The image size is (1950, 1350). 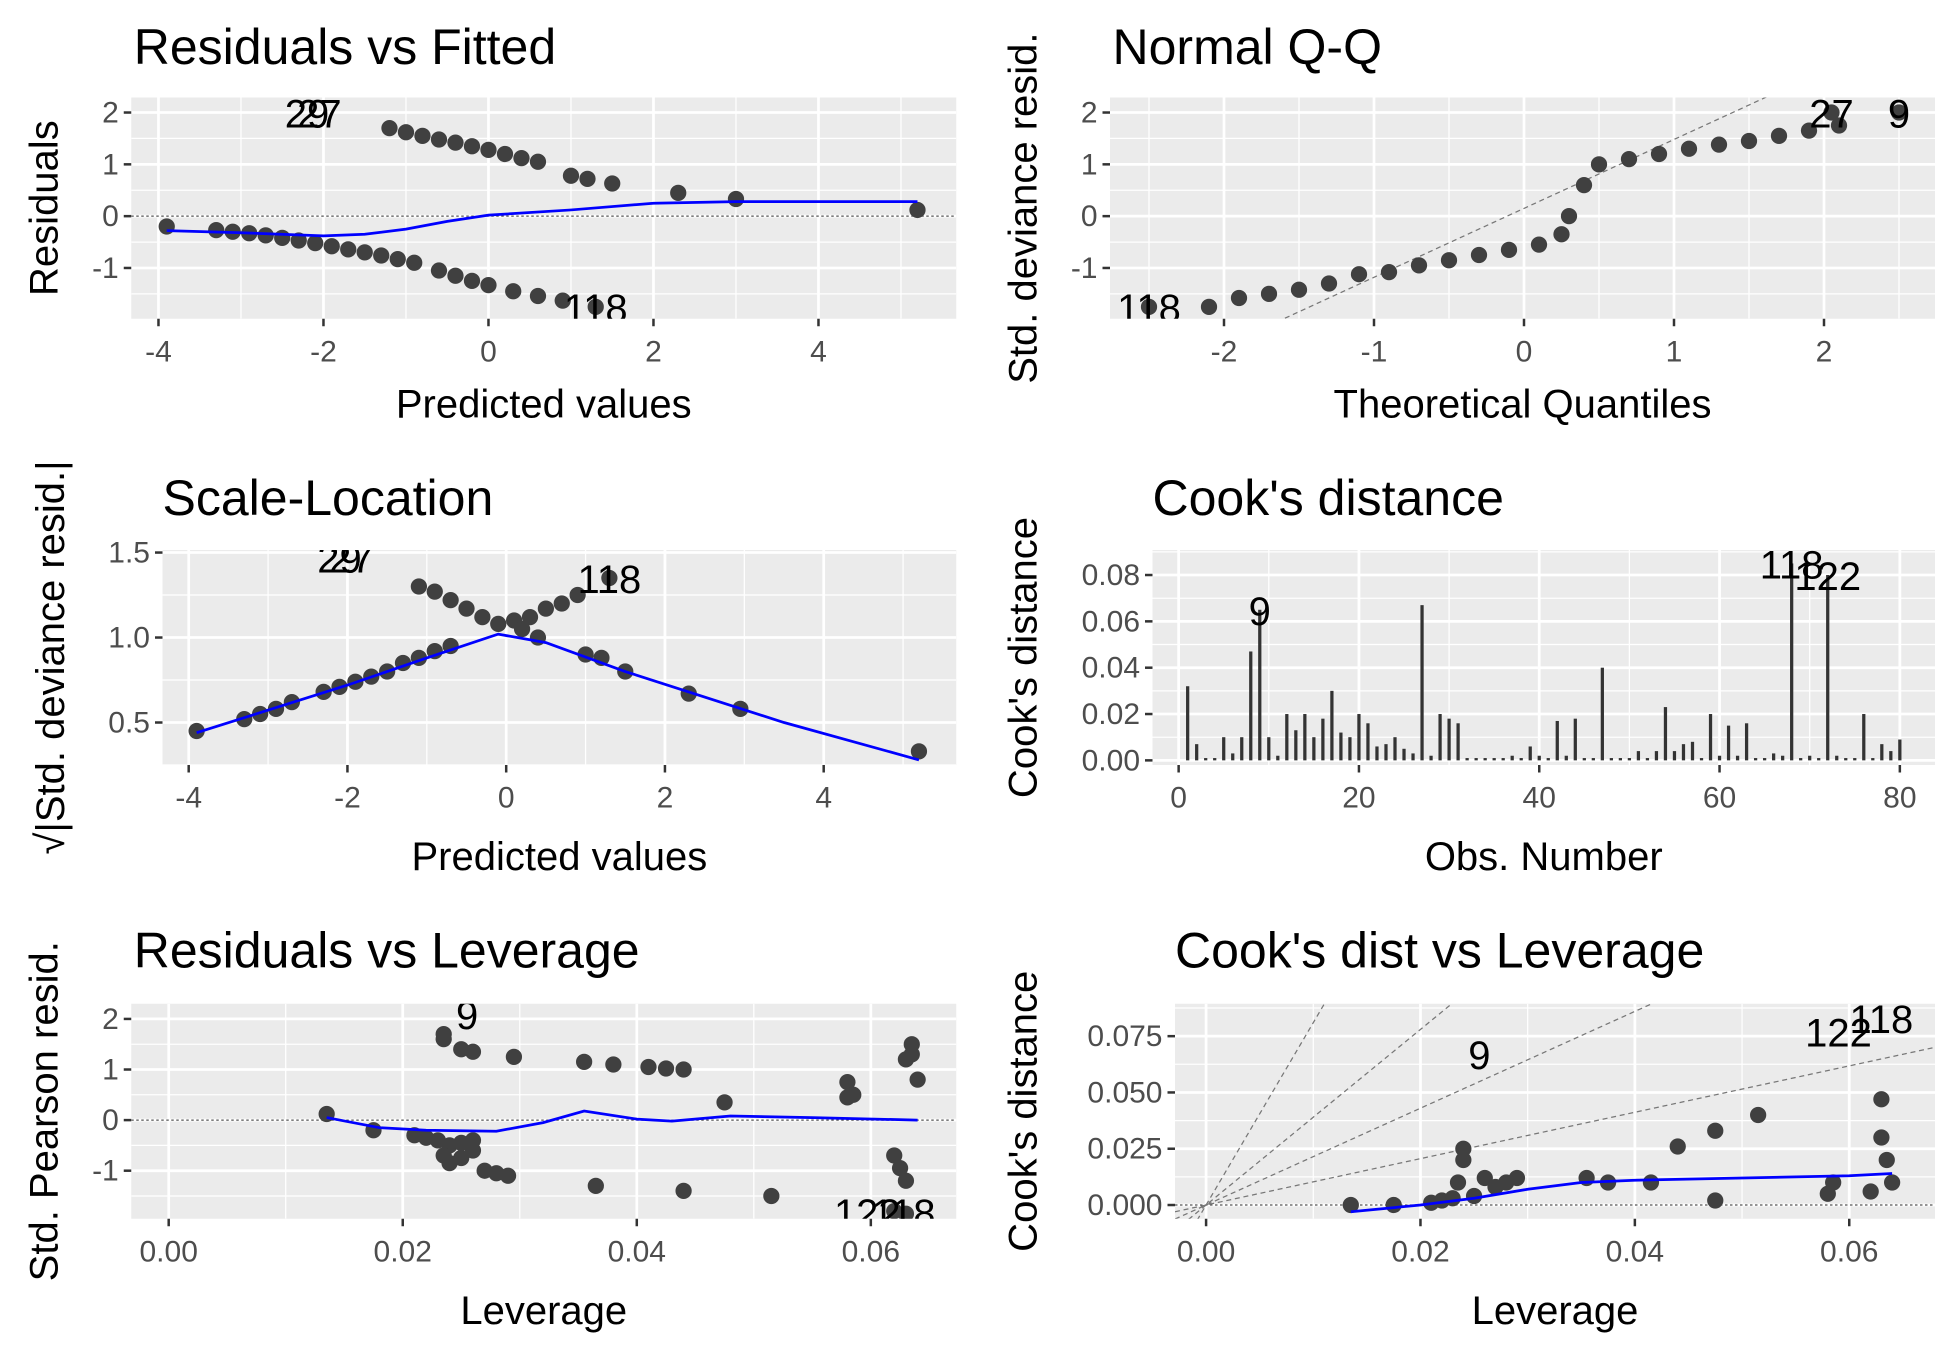 I want to click on x-axis-title: Leverage, so click(x=543, y=1311).